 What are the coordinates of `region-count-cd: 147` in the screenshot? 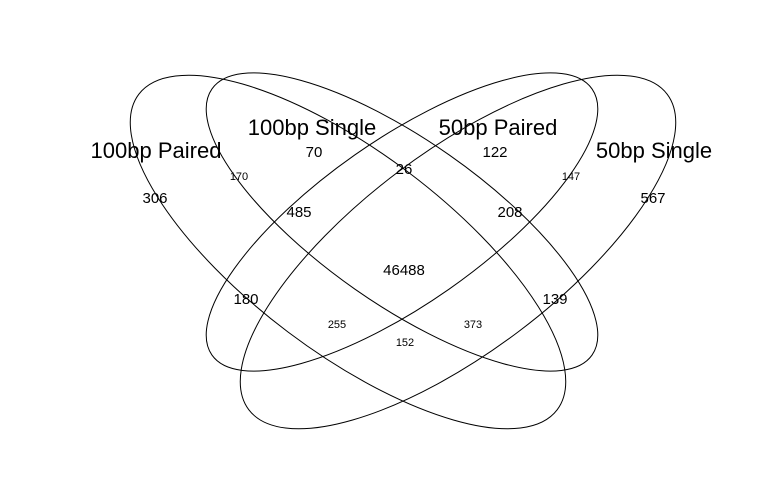 It's located at (571, 177).